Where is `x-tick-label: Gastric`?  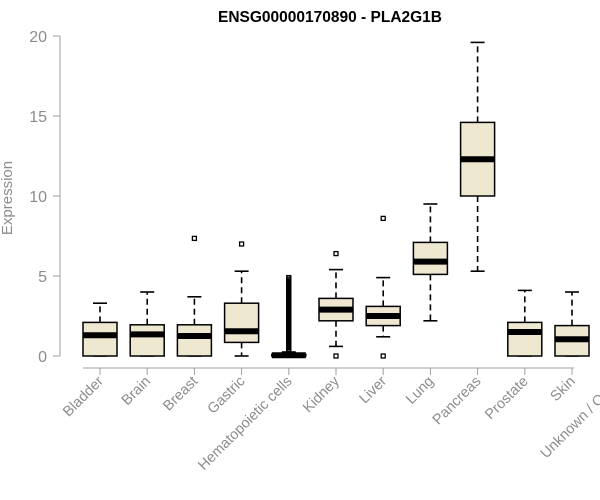 x-tick-label: Gastric is located at coordinates (227, 396).